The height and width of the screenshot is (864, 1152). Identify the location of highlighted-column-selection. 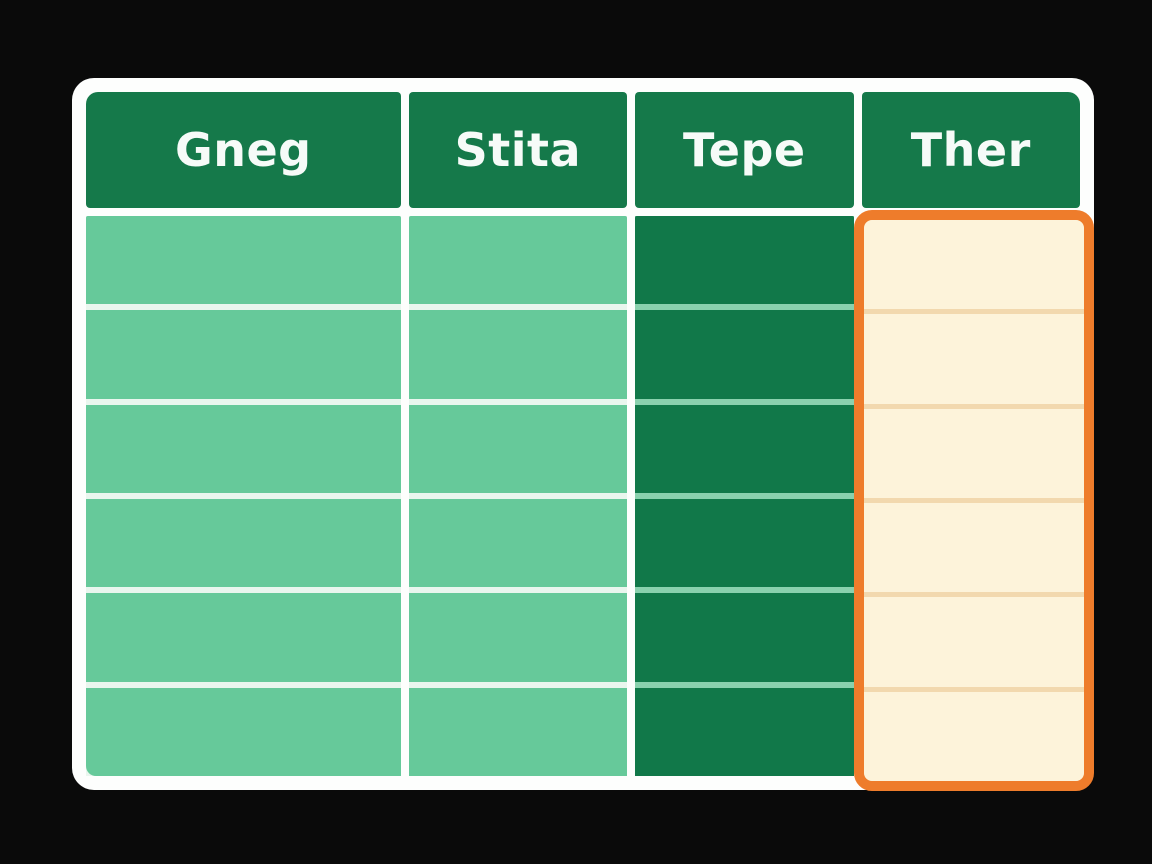
(973, 500).